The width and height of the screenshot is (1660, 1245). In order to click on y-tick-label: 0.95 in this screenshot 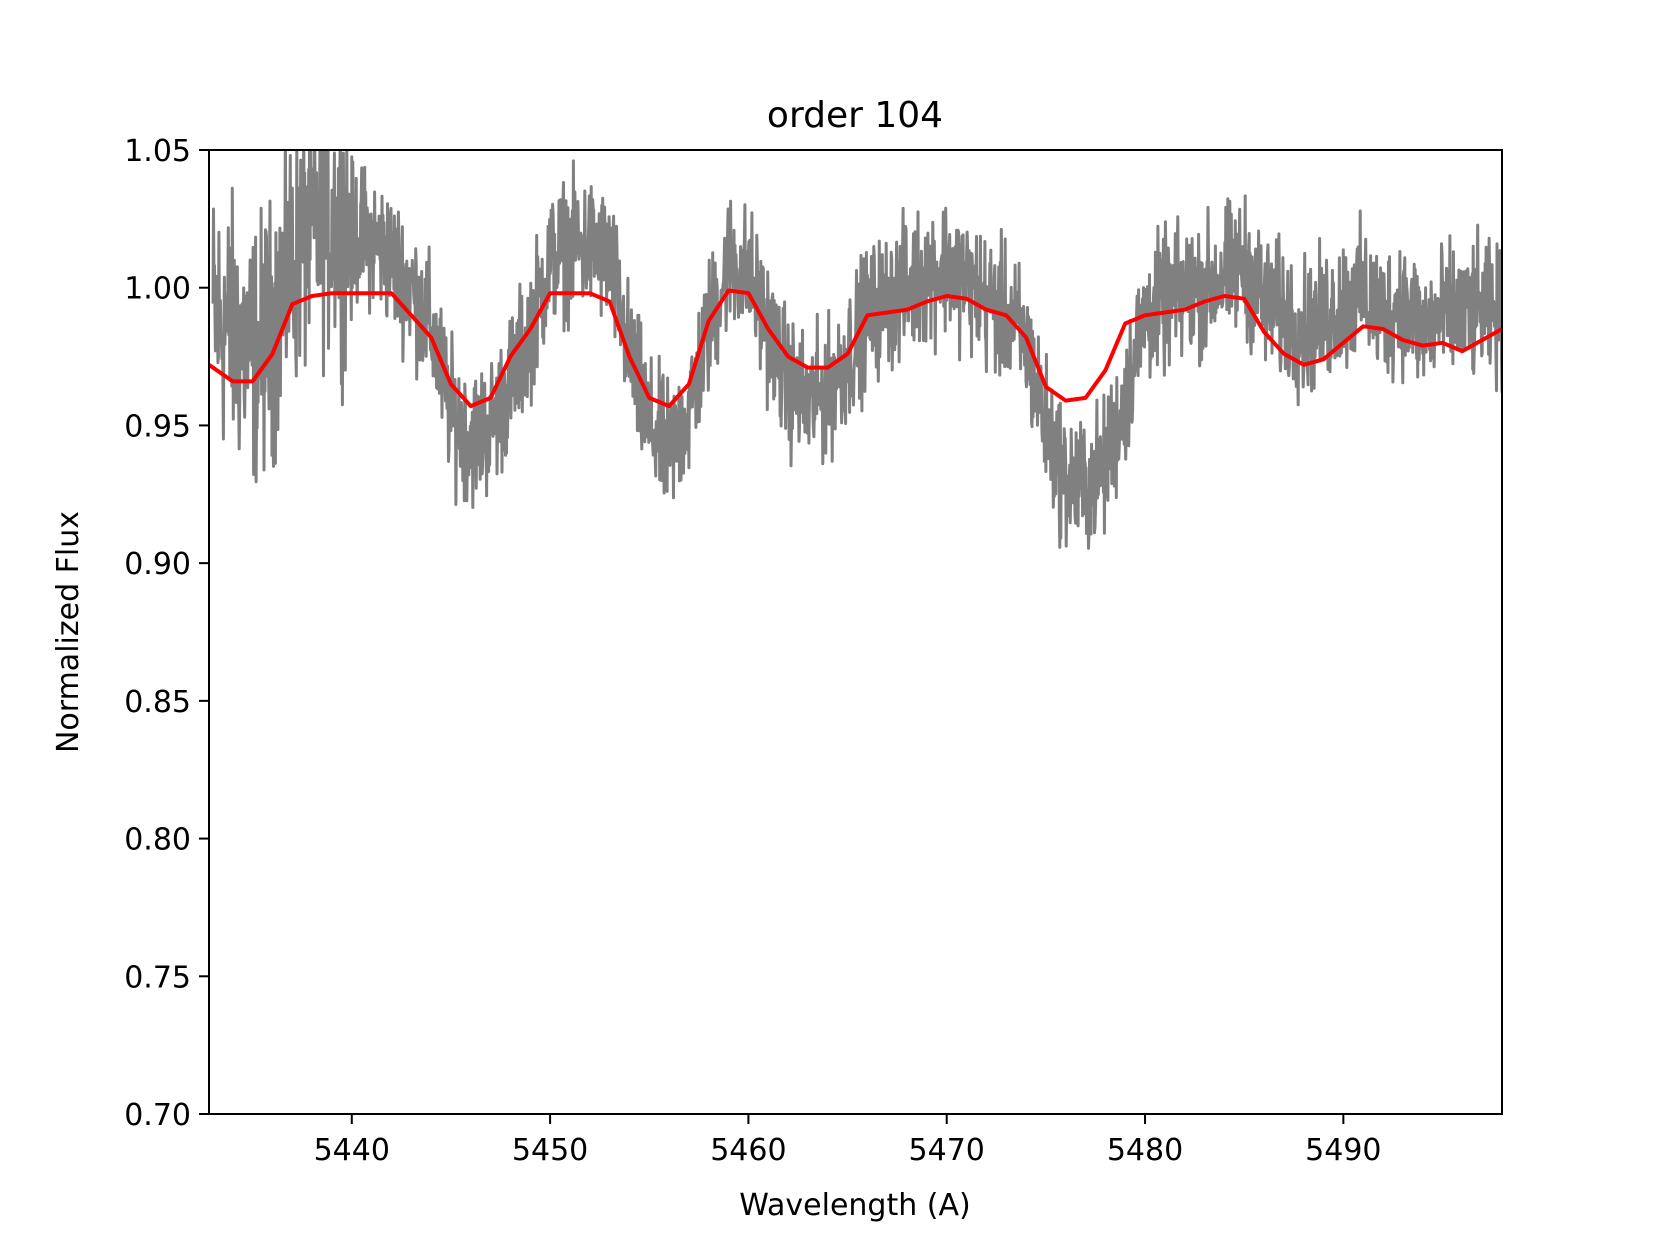, I will do `click(157, 426)`.